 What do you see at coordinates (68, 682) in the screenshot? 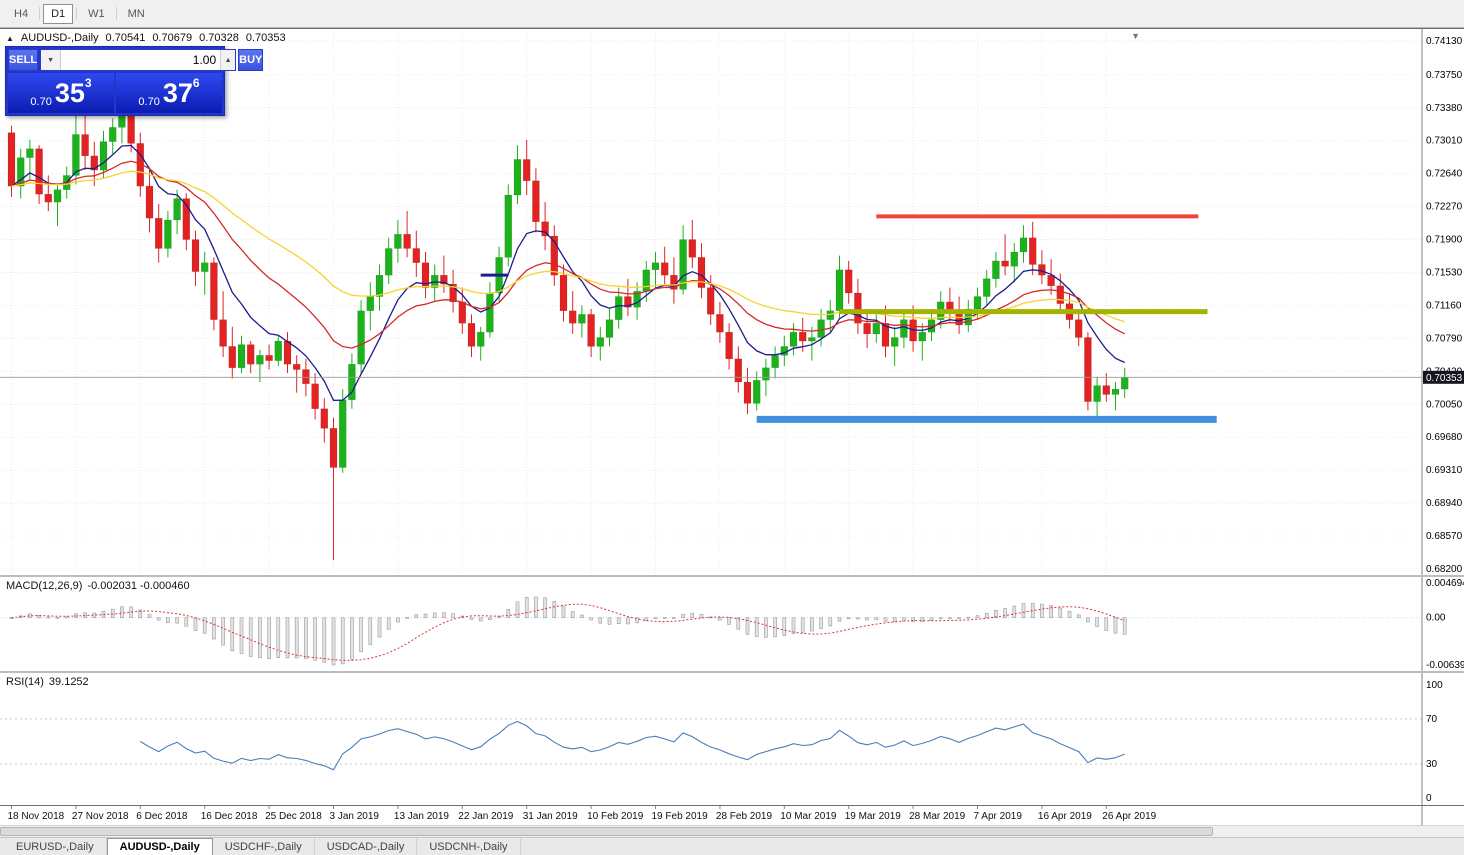
I see `rsi-value: 39.1252` at bounding box center [68, 682].